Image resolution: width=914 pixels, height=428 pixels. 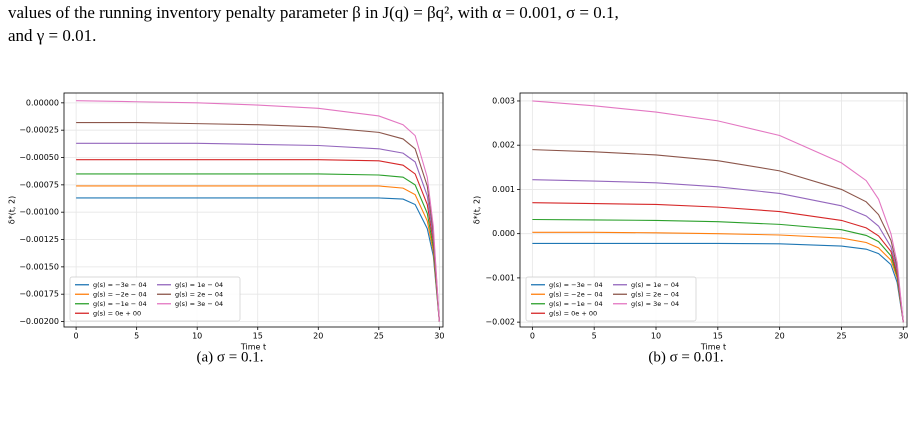 What do you see at coordinates (500, 277) in the screenshot?
I see `y-tick-label: −0.001` at bounding box center [500, 277].